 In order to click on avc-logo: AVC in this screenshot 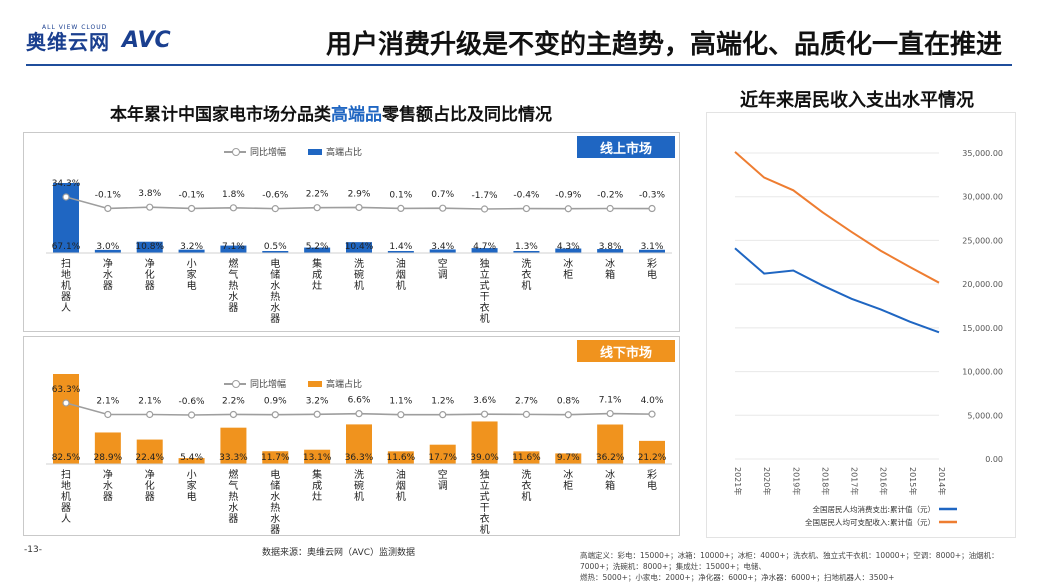, I will do `click(146, 40)`.